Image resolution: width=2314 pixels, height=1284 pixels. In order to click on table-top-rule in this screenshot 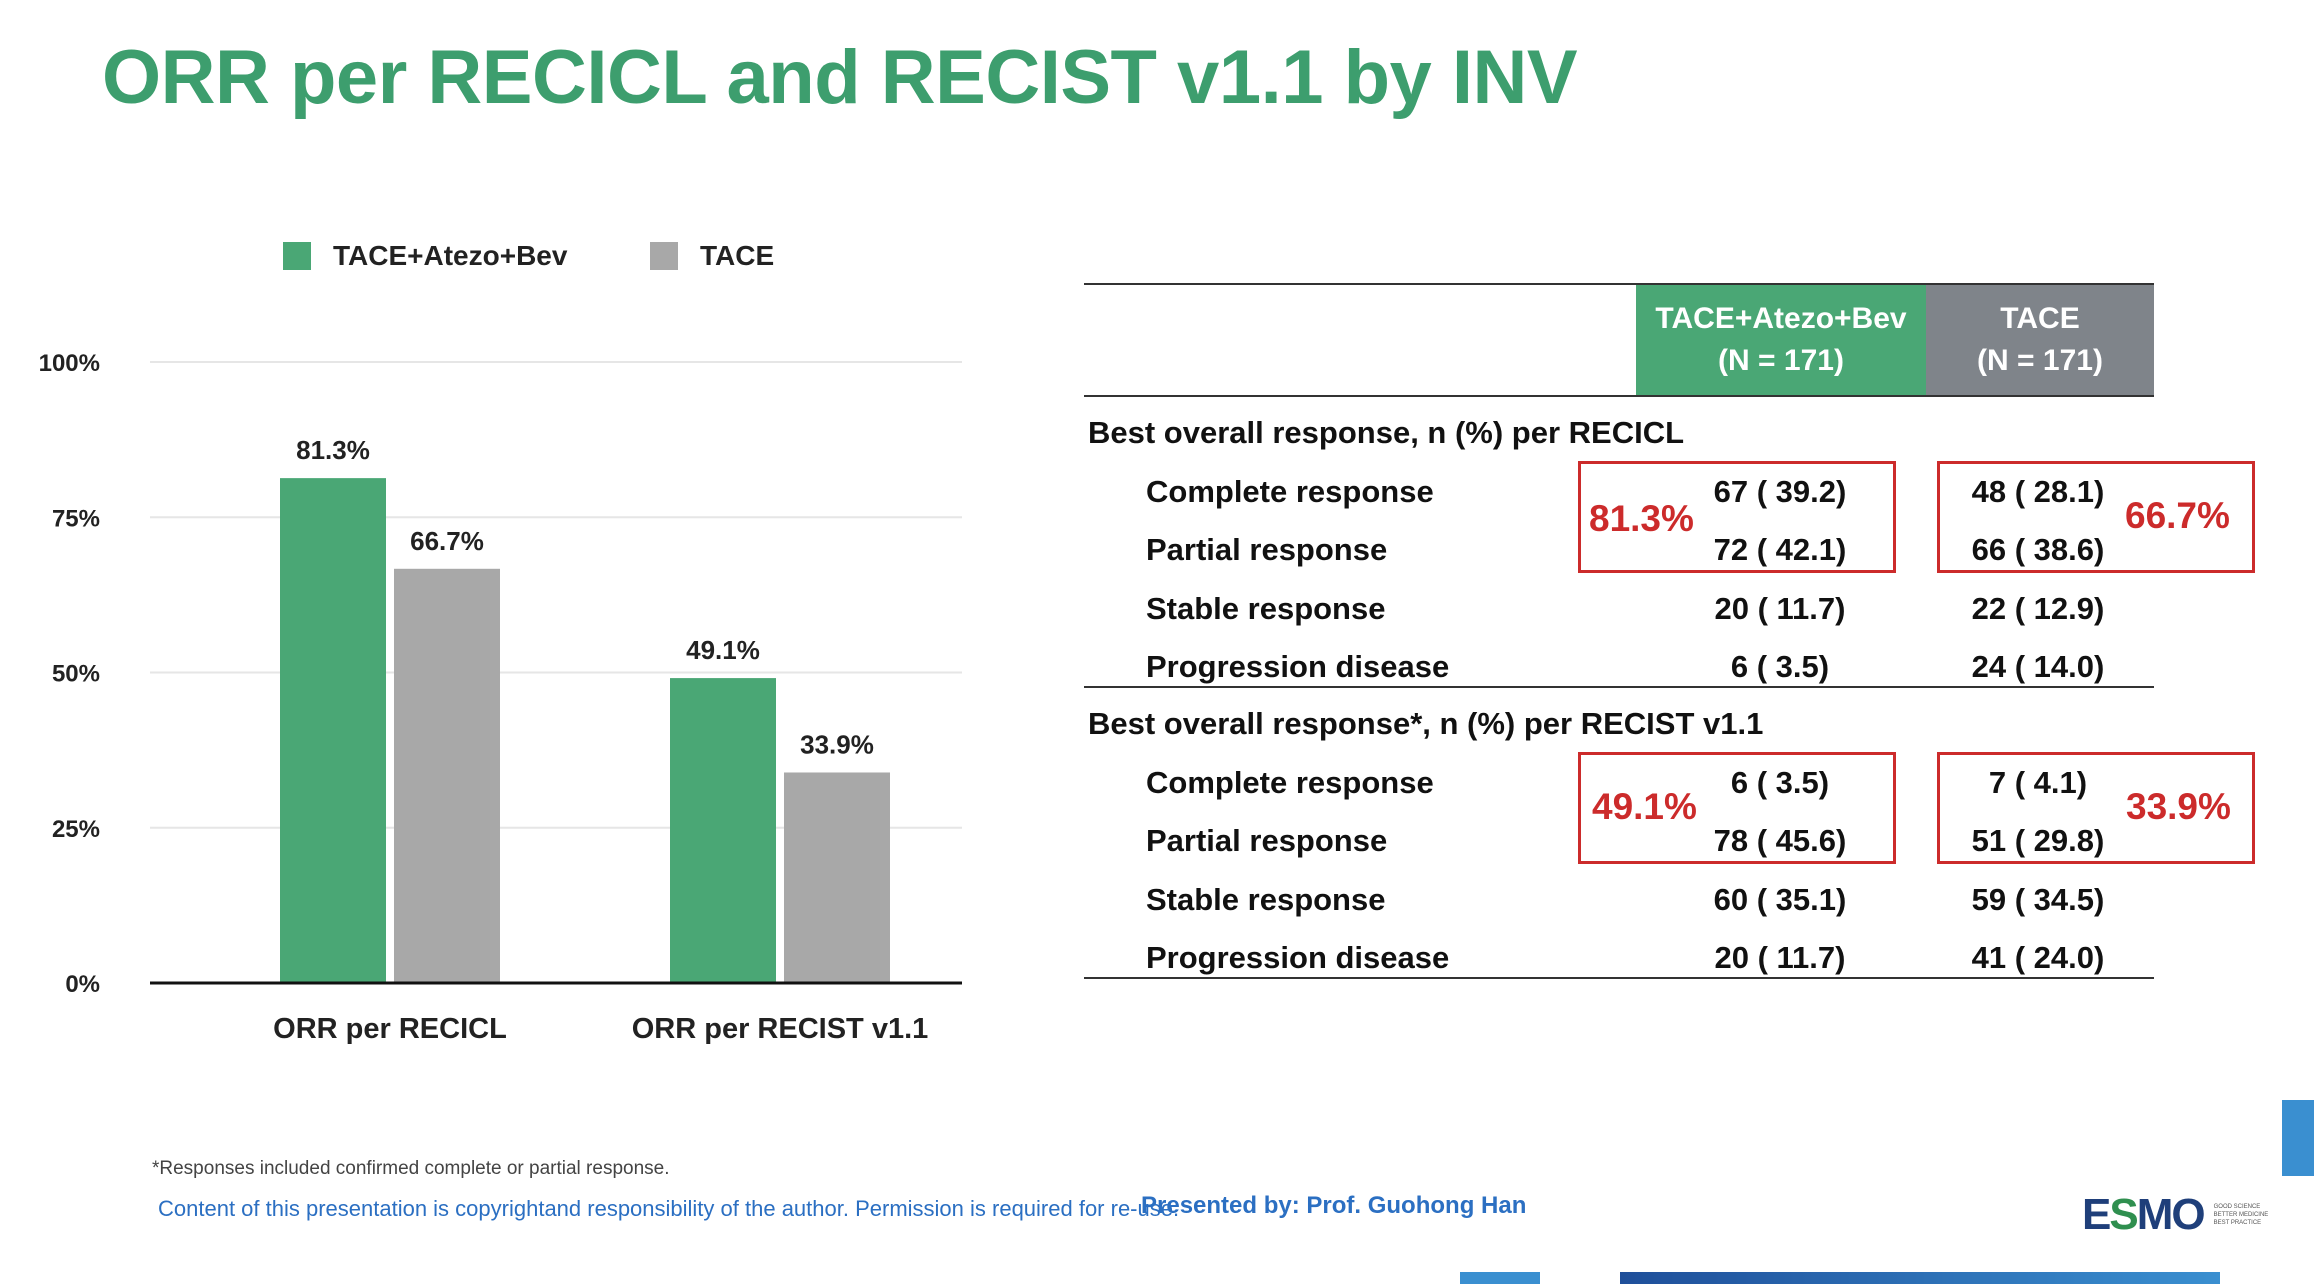, I will do `click(1619, 284)`.